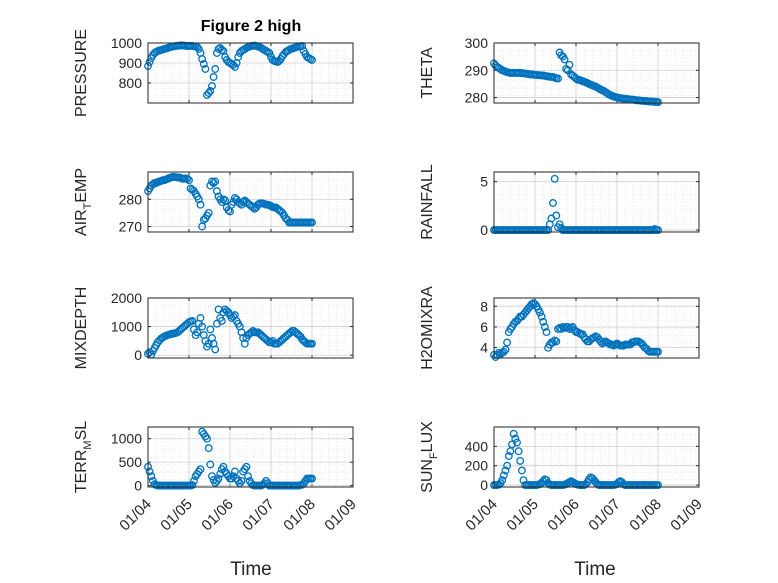 The image size is (778, 583). What do you see at coordinates (126, 43) in the screenshot?
I see `panel-1-y-tick-label: 1000` at bounding box center [126, 43].